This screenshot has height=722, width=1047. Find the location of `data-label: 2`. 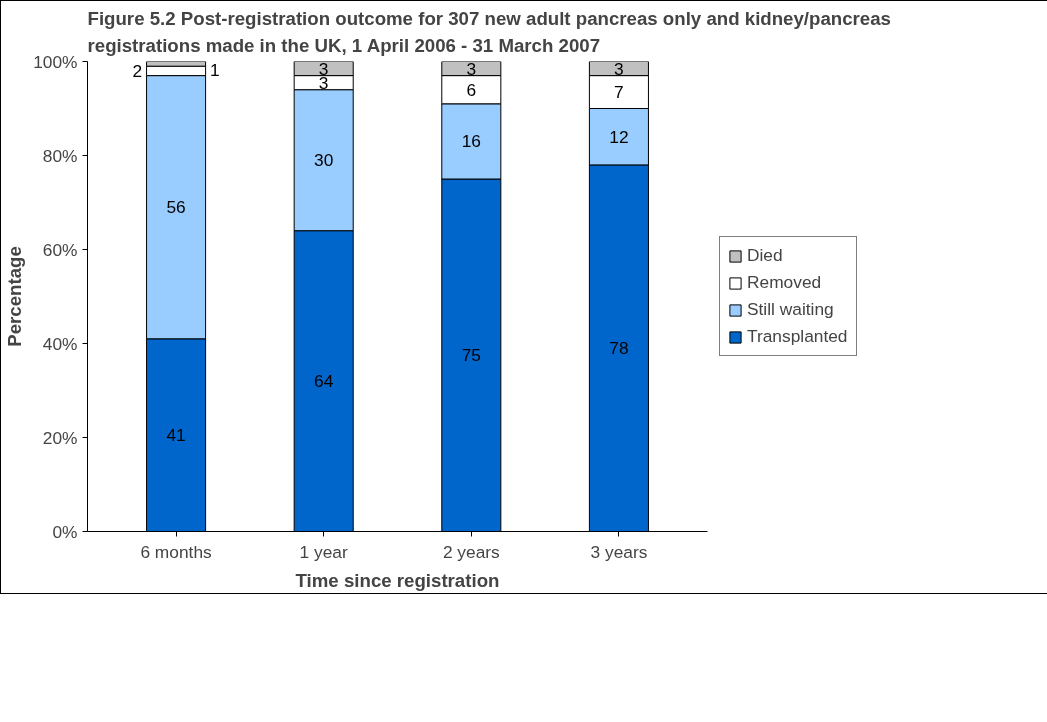

data-label: 2 is located at coordinates (137, 70).